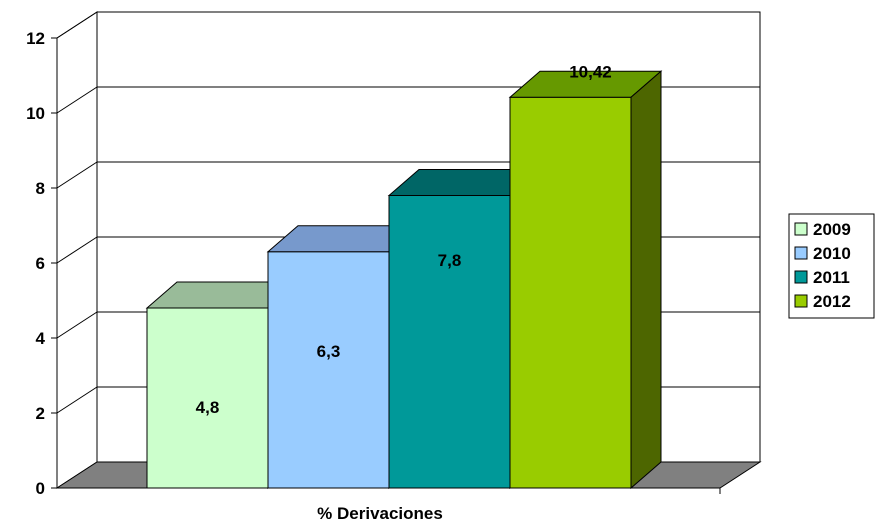 The width and height of the screenshot is (875, 524). I want to click on y-tick-label: 4, so click(41, 338).